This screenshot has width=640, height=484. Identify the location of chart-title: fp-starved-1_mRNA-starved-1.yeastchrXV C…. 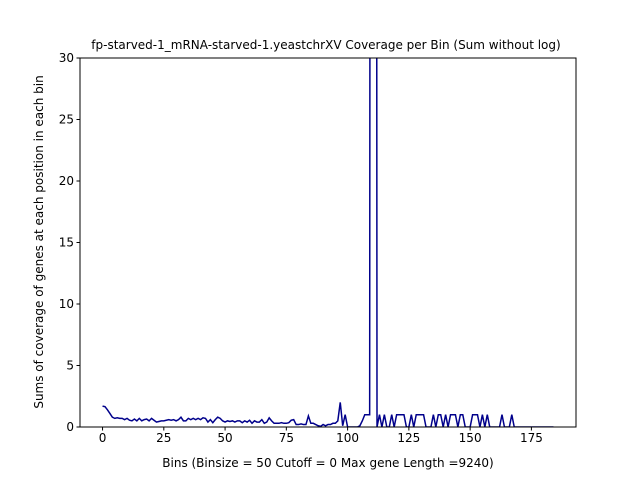
(325, 45).